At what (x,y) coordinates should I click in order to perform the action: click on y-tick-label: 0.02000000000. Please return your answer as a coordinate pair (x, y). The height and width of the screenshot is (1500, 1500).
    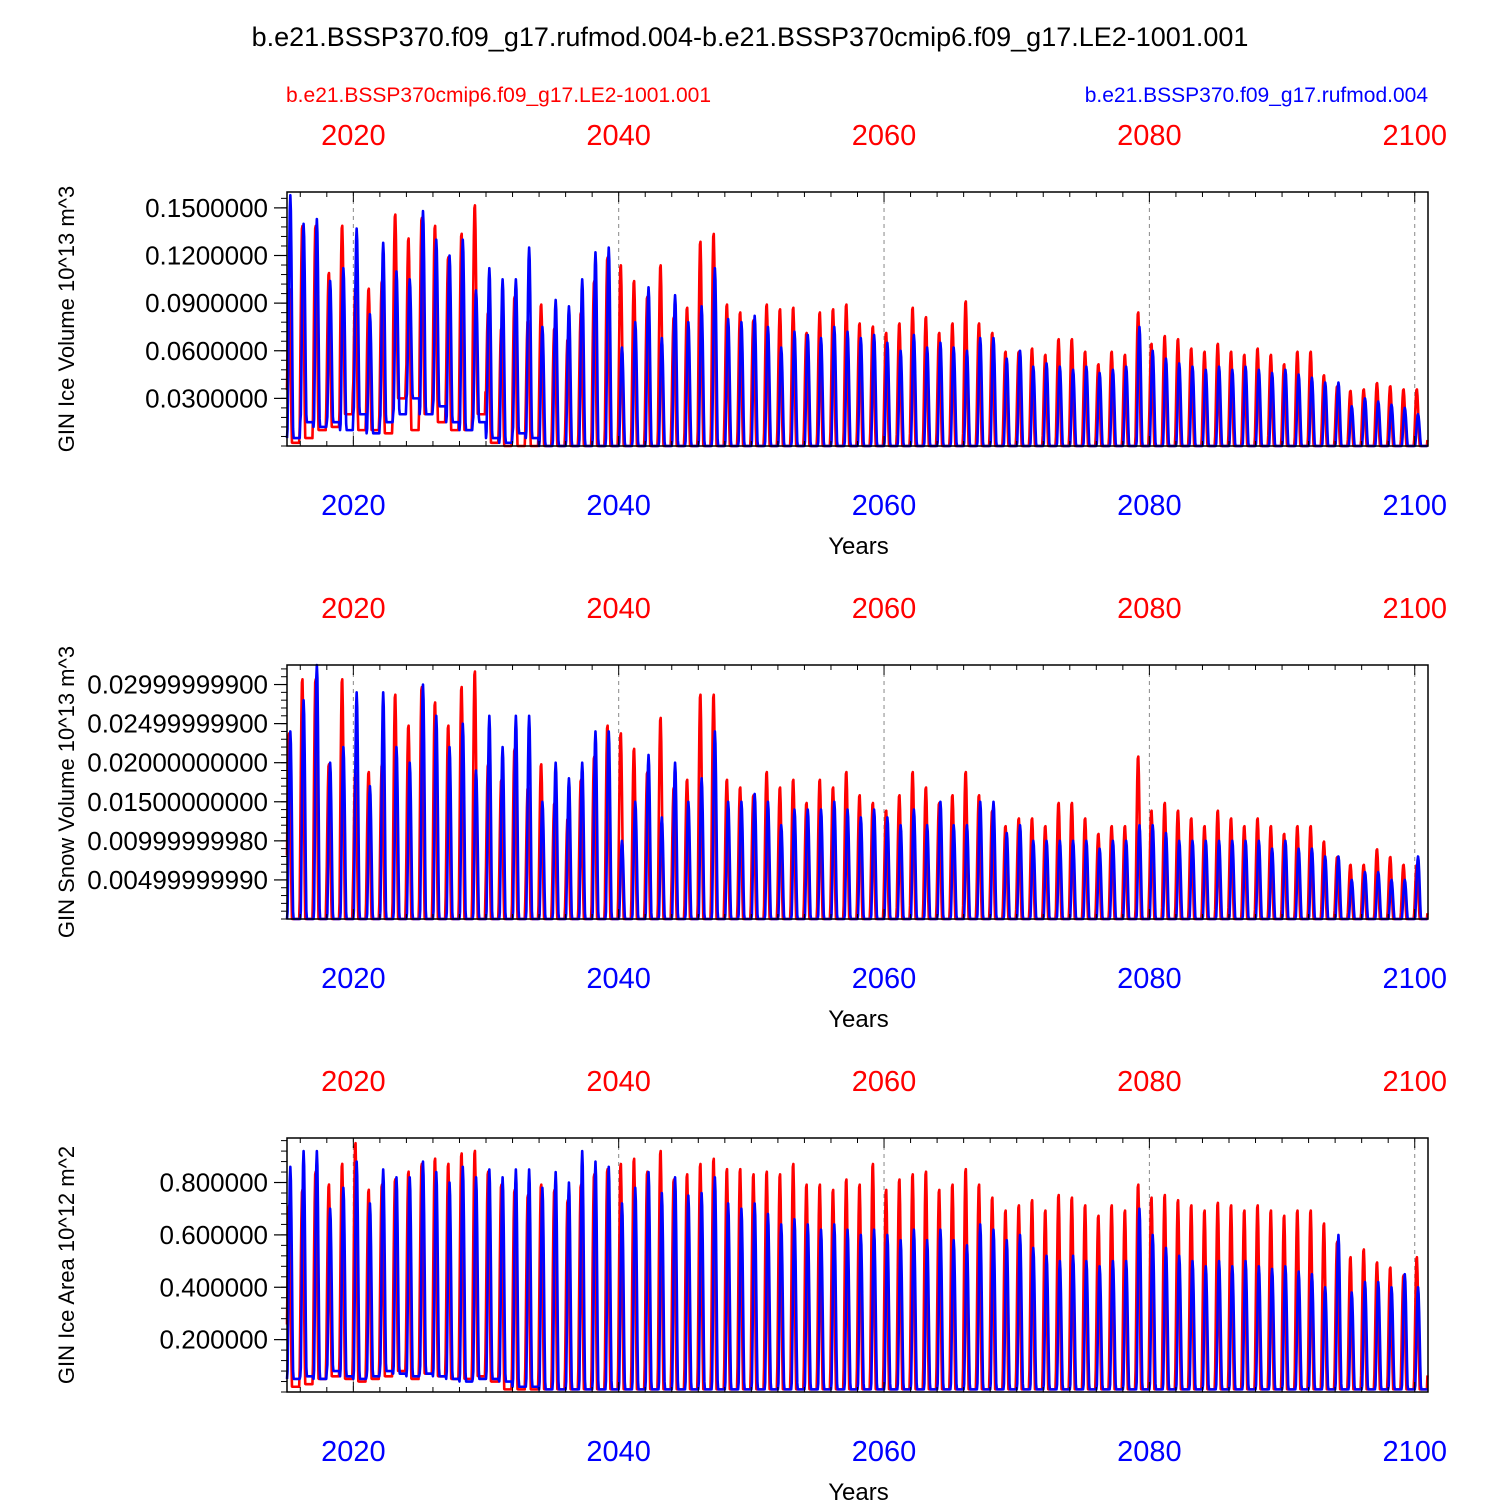
    Looking at the image, I should click on (177, 763).